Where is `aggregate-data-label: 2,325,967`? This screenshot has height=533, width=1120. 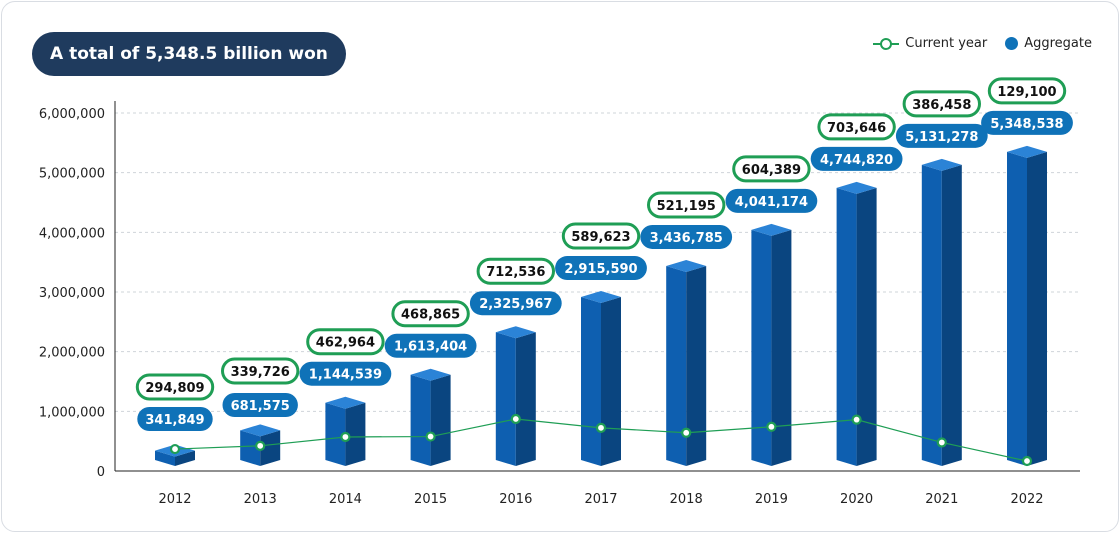 aggregate-data-label: 2,325,967 is located at coordinates (515, 304).